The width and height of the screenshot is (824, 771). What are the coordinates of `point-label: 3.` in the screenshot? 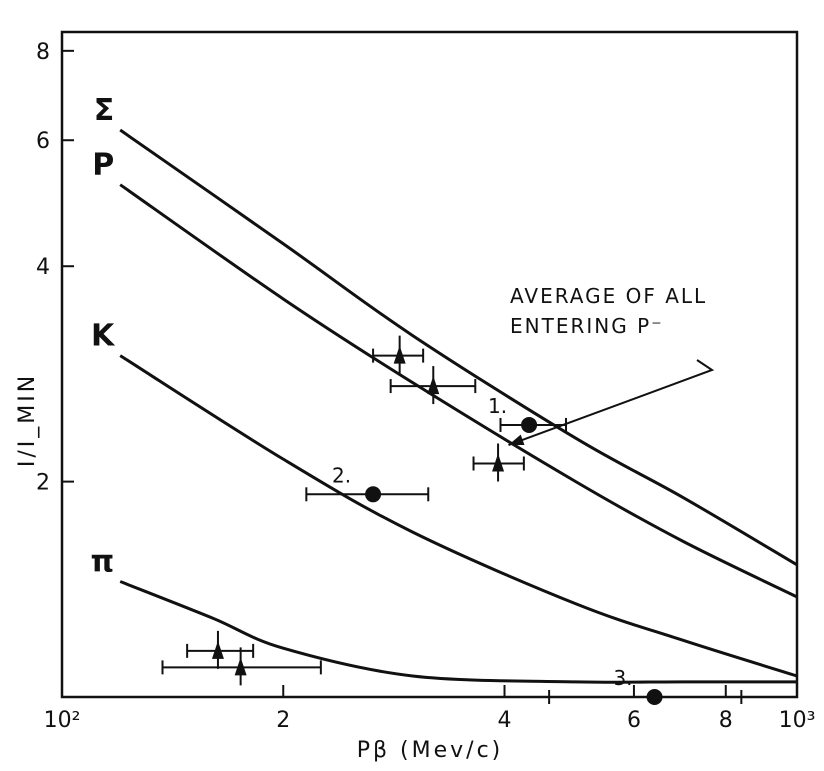 It's located at (622, 678).